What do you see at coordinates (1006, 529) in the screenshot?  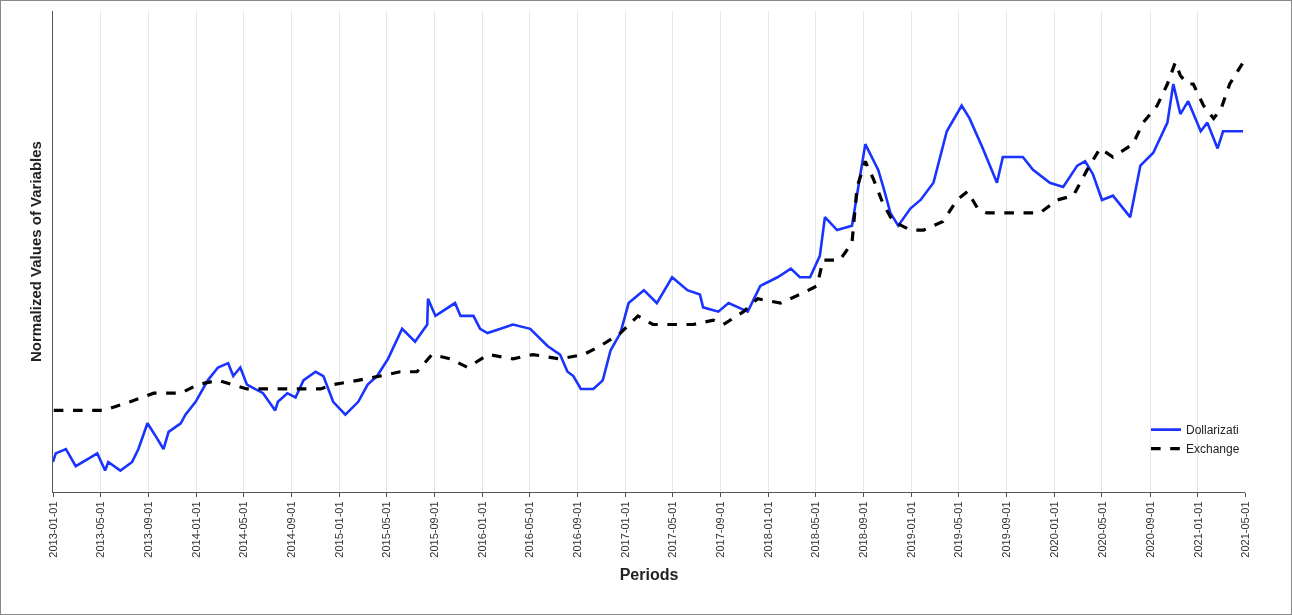 I see `x-tick-label: 2019-09-01` at bounding box center [1006, 529].